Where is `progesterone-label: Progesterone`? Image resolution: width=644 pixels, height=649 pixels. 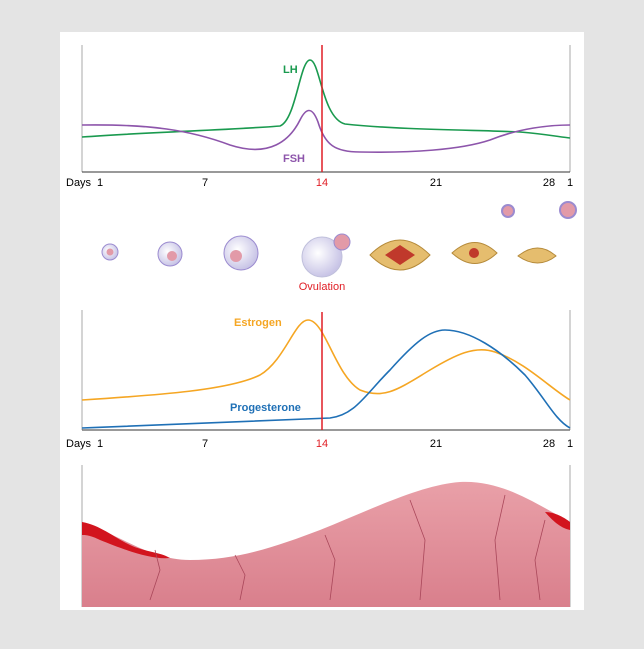 progesterone-label: Progesterone is located at coordinates (265, 408).